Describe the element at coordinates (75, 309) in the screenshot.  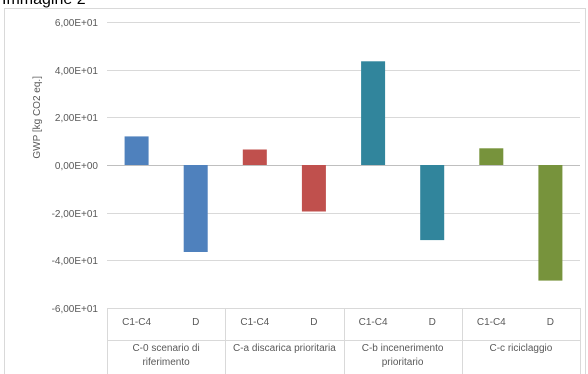
I see `y-tick-label: -6,00E+01` at that location.